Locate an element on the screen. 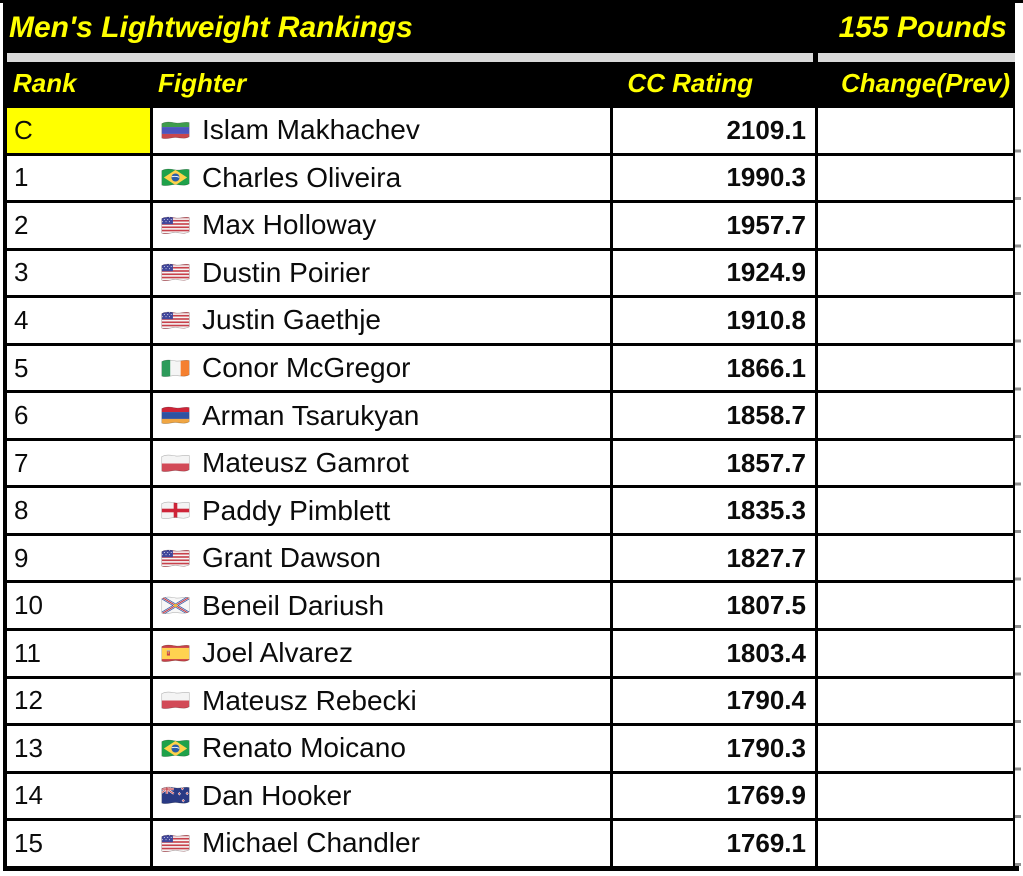  fighter-cell: Dustin Poirier is located at coordinates (381, 273).